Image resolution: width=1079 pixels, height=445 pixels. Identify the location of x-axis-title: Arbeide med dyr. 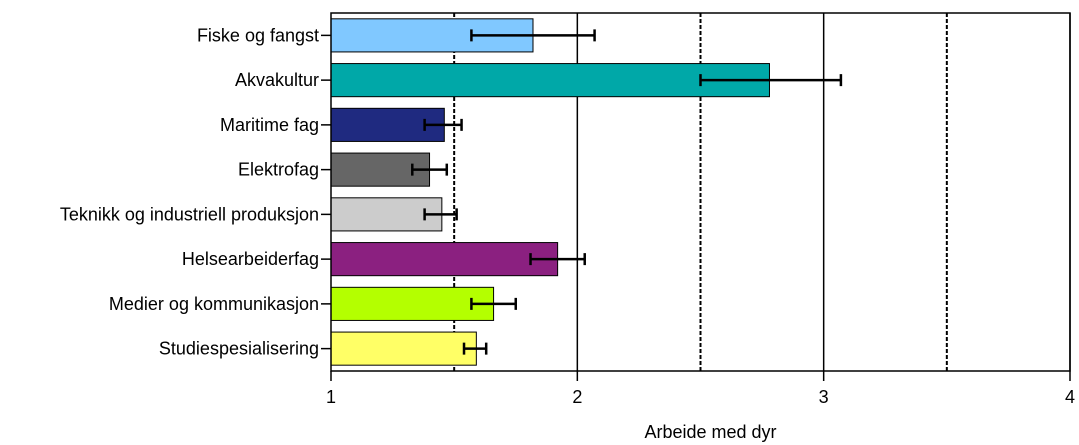
(710, 432).